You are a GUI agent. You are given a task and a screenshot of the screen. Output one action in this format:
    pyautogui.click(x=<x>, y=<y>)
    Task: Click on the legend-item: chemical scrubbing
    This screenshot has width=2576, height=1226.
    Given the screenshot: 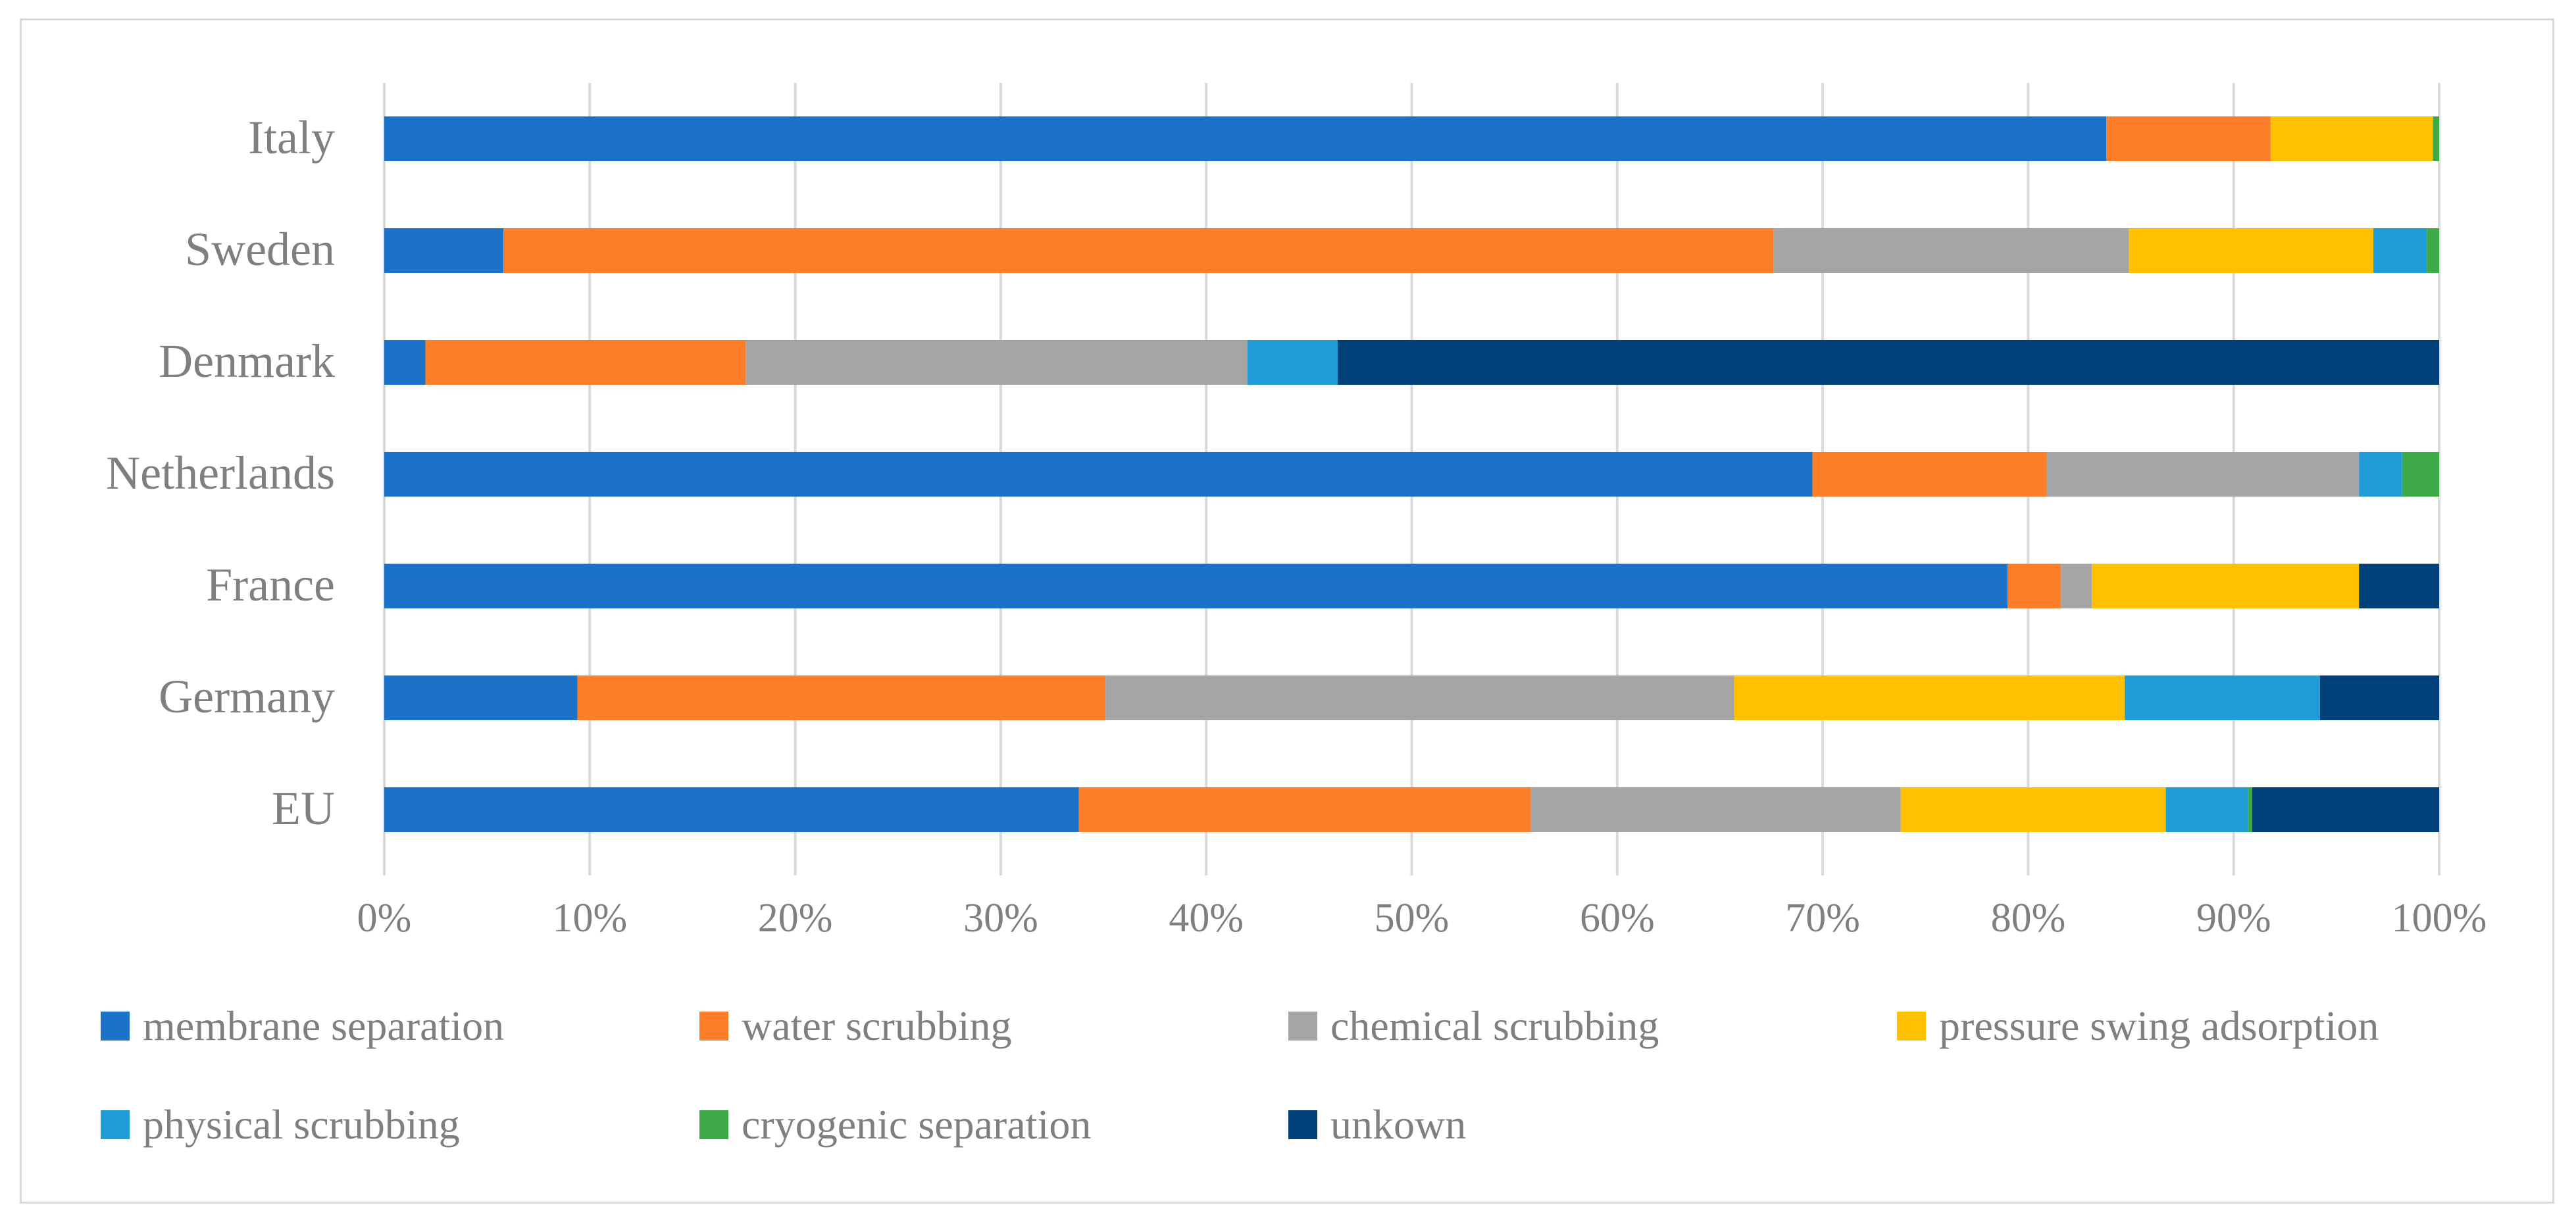 What is the action you would take?
    pyautogui.click(x=1473, y=1025)
    